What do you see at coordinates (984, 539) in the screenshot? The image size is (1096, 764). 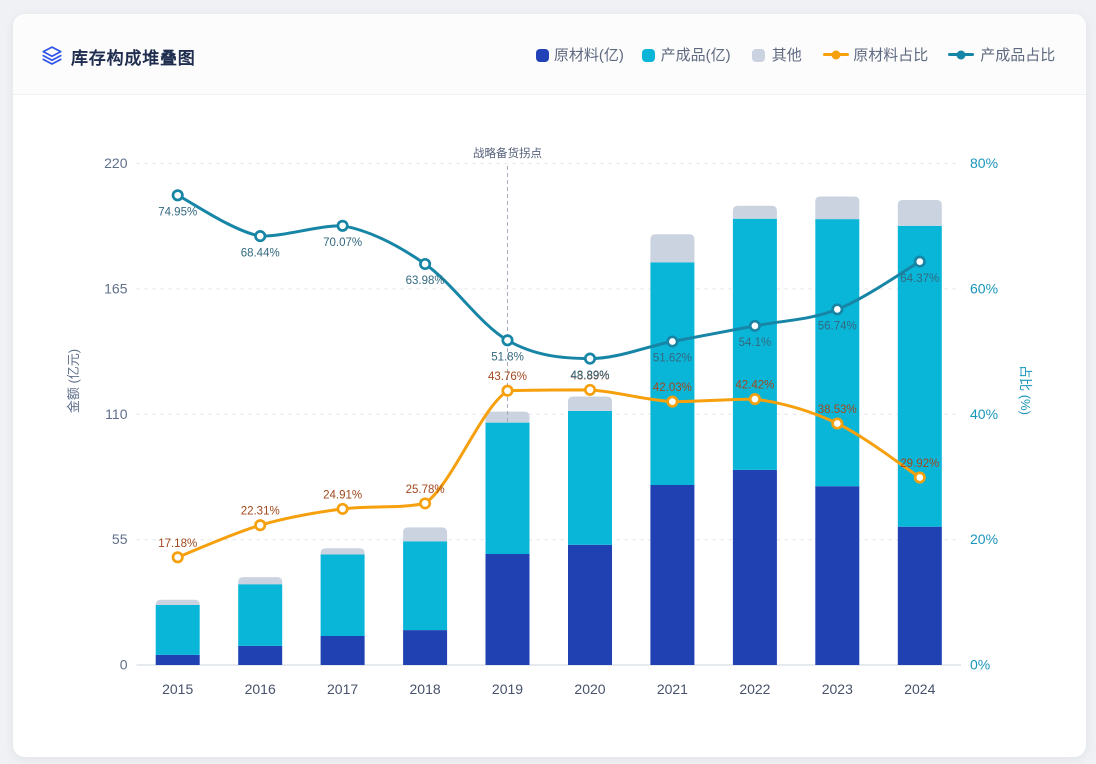 I see `svg-text: 20%` at bounding box center [984, 539].